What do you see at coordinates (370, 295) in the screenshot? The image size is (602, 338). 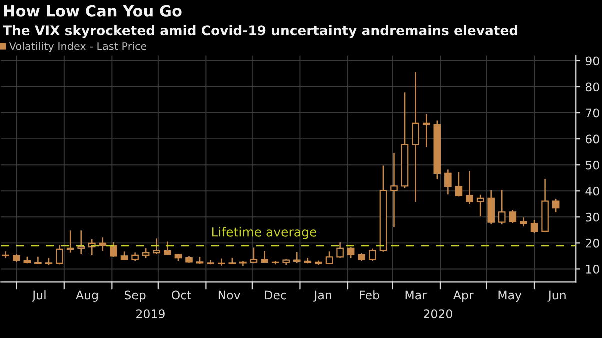 I see `x-tick-label: Feb` at bounding box center [370, 295].